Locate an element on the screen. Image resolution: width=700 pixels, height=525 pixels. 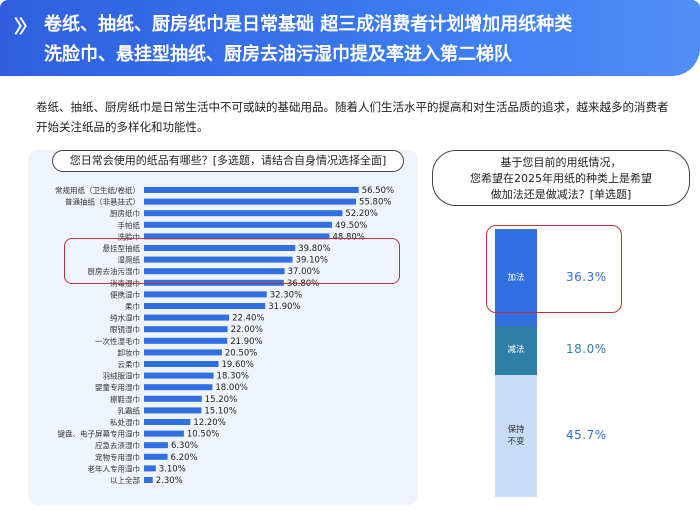
value-label: 39.80% is located at coordinates (314, 249).